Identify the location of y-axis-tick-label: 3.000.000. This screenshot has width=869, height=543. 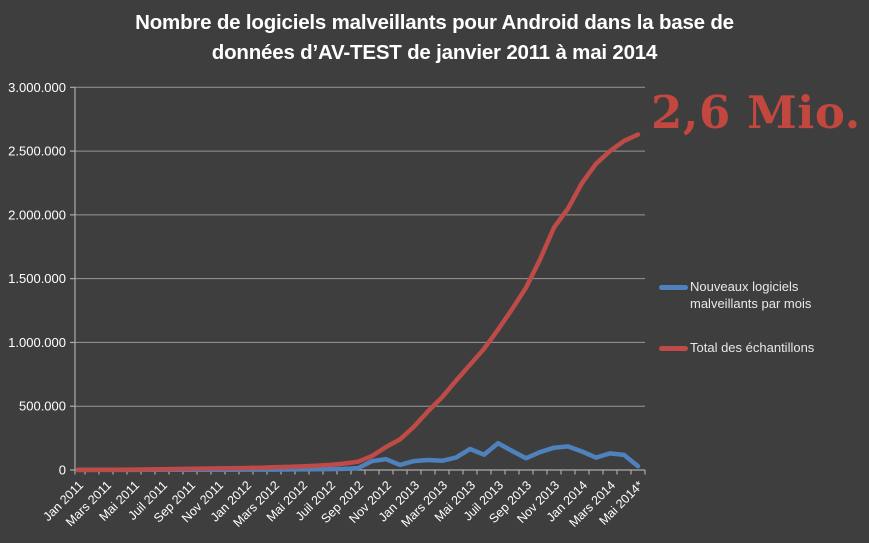
(37, 87).